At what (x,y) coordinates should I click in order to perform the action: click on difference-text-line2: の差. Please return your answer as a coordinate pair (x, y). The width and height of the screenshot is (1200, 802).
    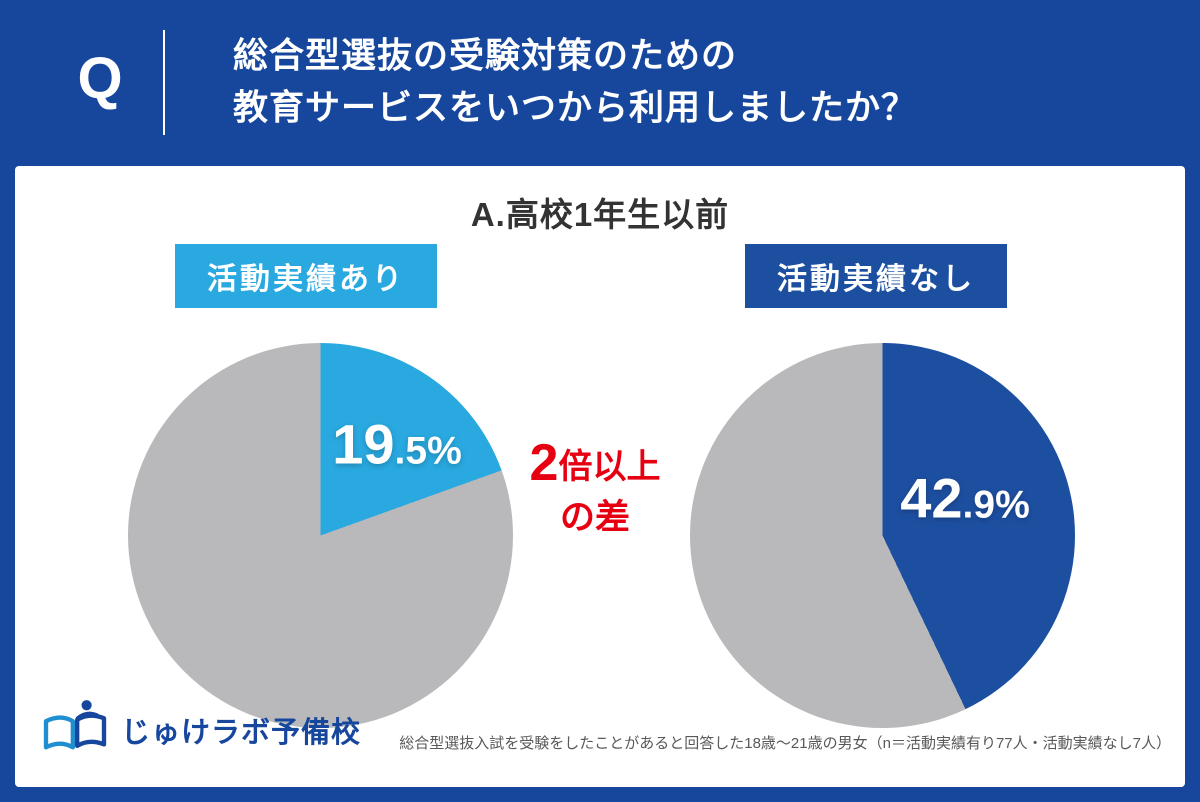
    Looking at the image, I should click on (594, 517).